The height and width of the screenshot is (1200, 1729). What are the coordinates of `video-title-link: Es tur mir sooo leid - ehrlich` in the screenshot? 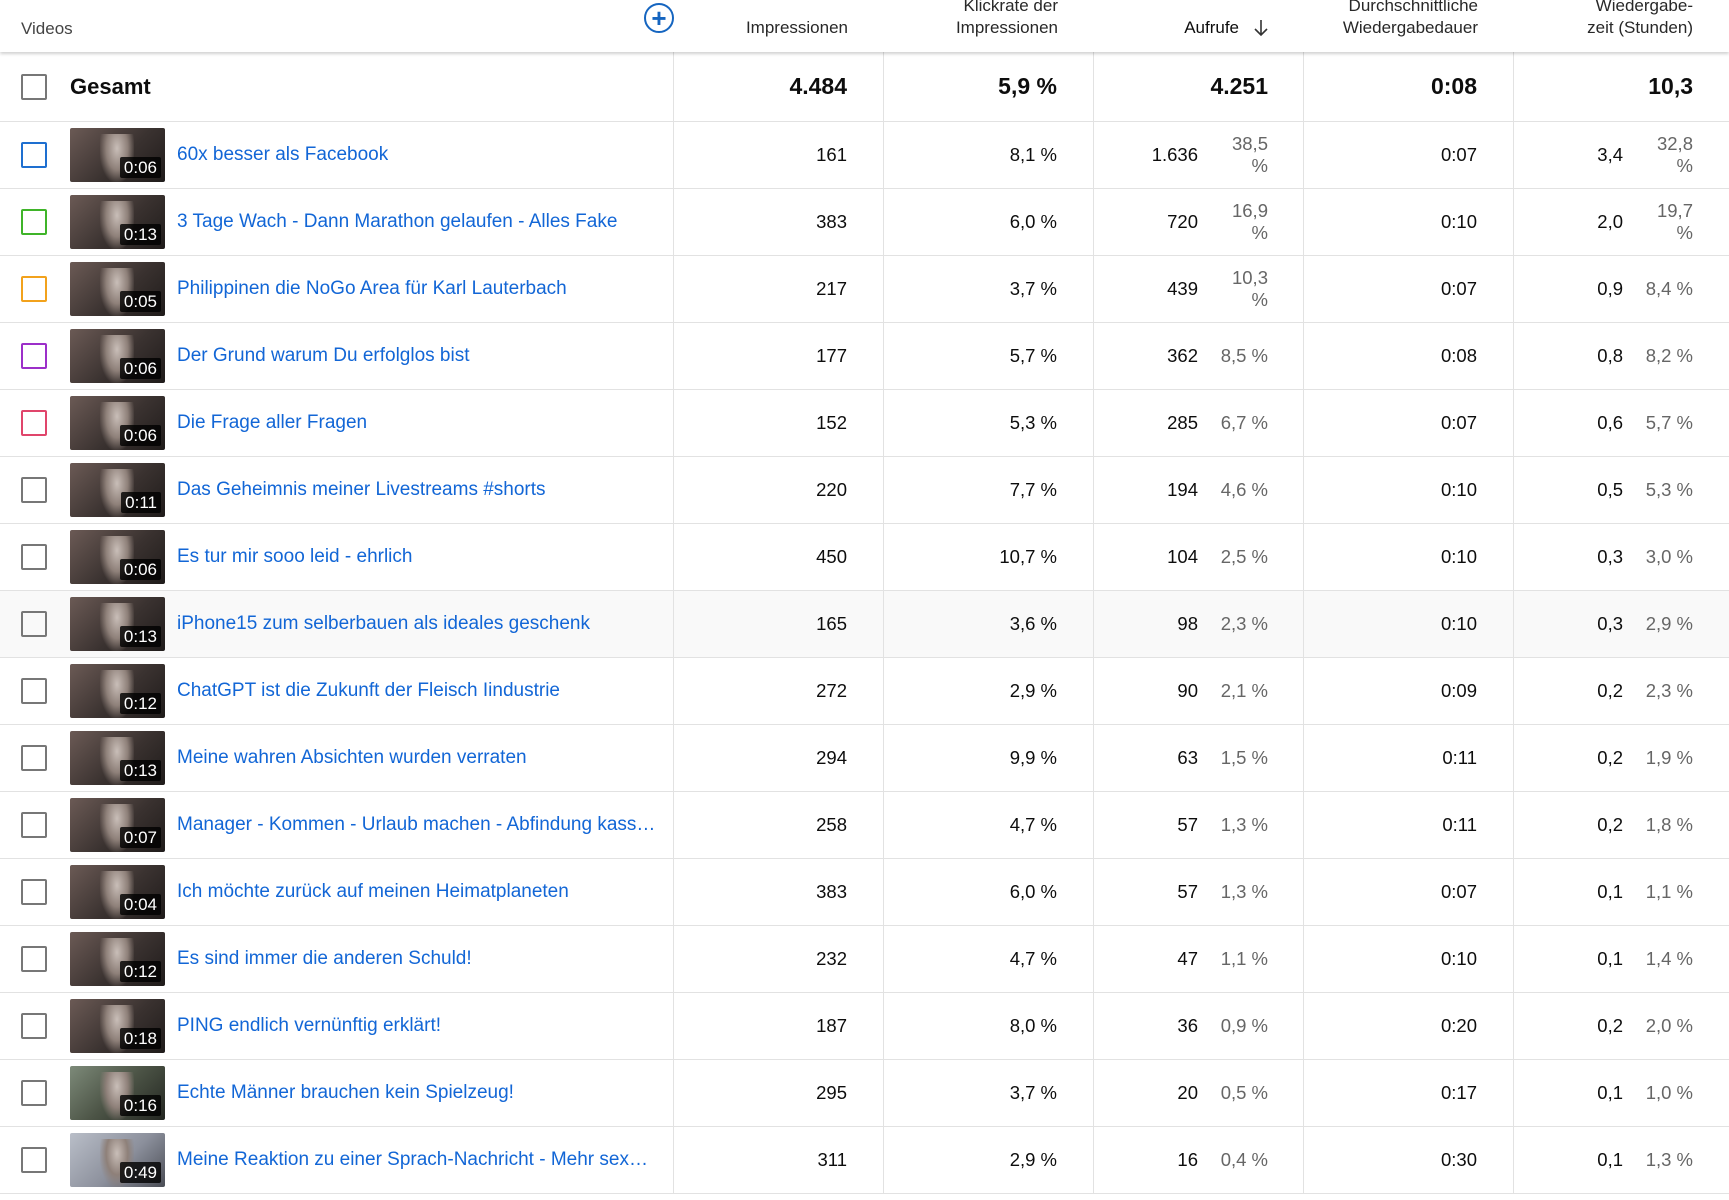 It's located at (295, 556).